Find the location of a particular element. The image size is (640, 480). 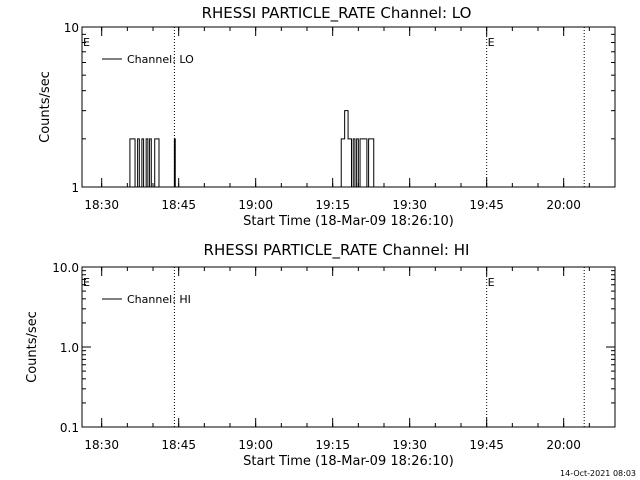

footer-timestamp: 14-Oct-2021 08:03 is located at coordinates (598, 473).